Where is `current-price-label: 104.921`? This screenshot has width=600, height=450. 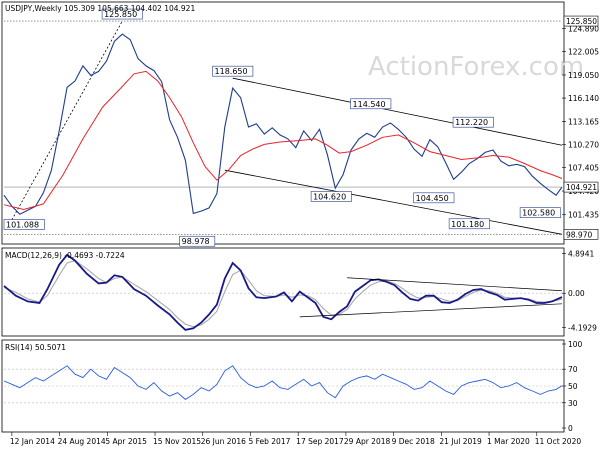 current-price-label: 104.921 is located at coordinates (581, 187).